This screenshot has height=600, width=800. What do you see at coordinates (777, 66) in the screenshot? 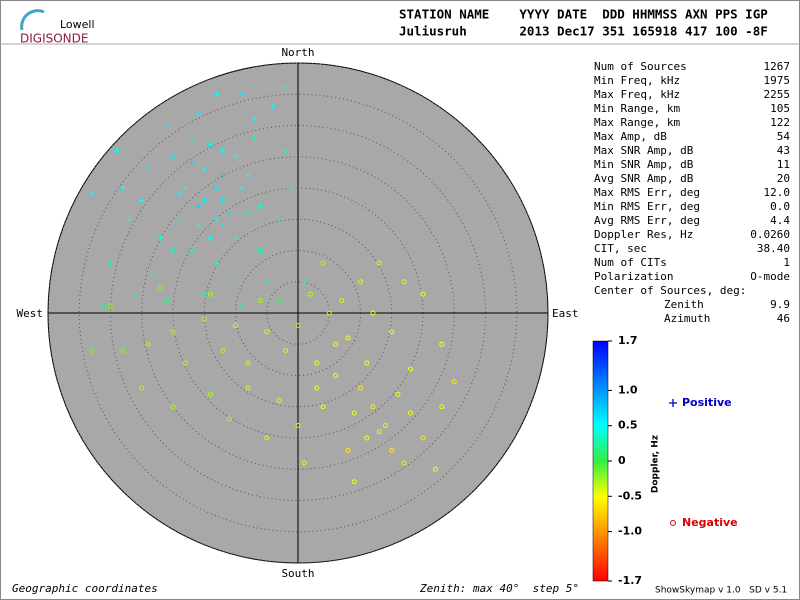
I see `stat-value: 1267` at bounding box center [777, 66].